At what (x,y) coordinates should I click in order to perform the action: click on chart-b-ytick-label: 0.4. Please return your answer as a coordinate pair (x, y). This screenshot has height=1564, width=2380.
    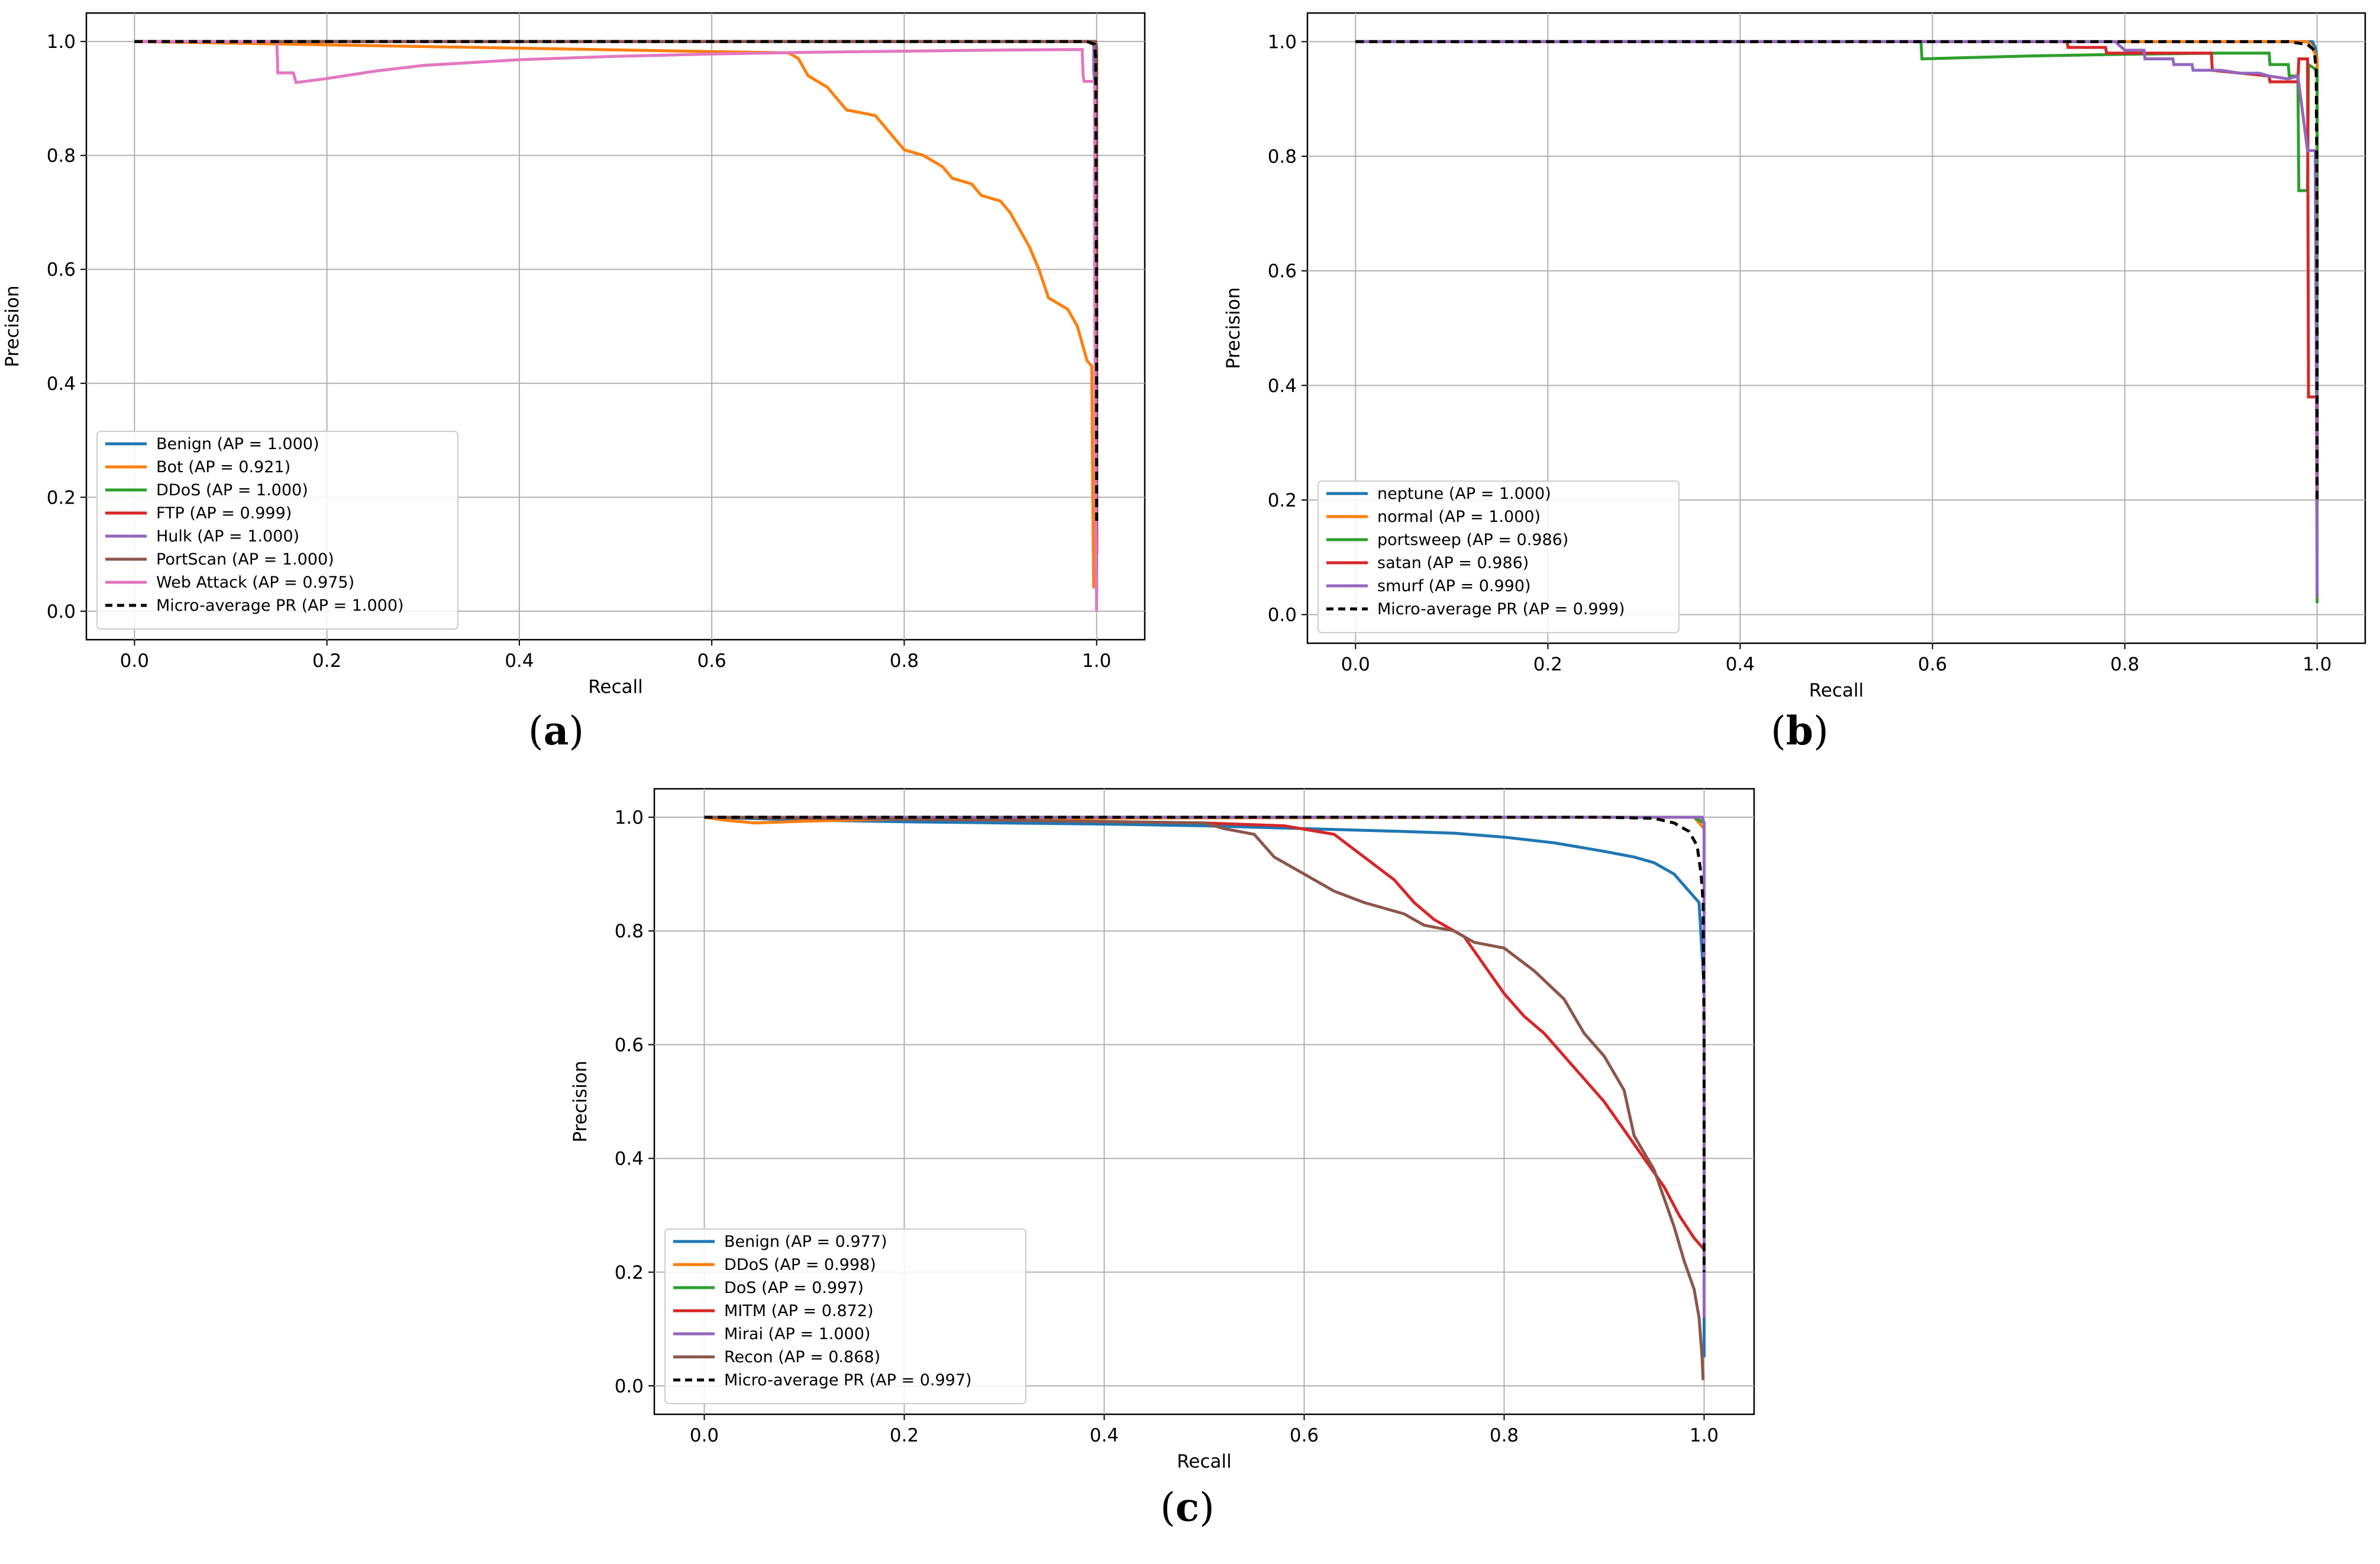
    Looking at the image, I should click on (1282, 386).